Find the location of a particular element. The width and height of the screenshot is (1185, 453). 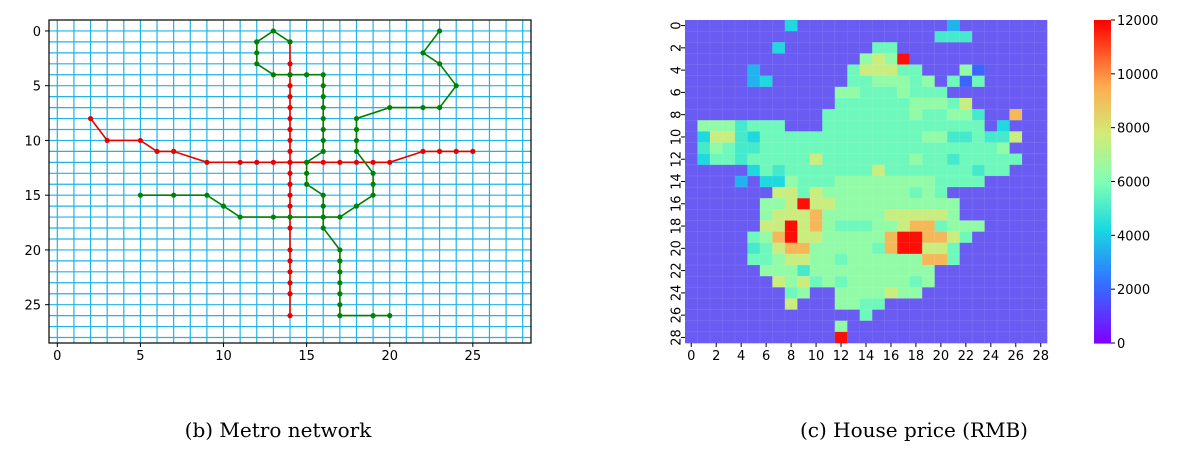

y-tick-label: 5 is located at coordinates (37, 87).